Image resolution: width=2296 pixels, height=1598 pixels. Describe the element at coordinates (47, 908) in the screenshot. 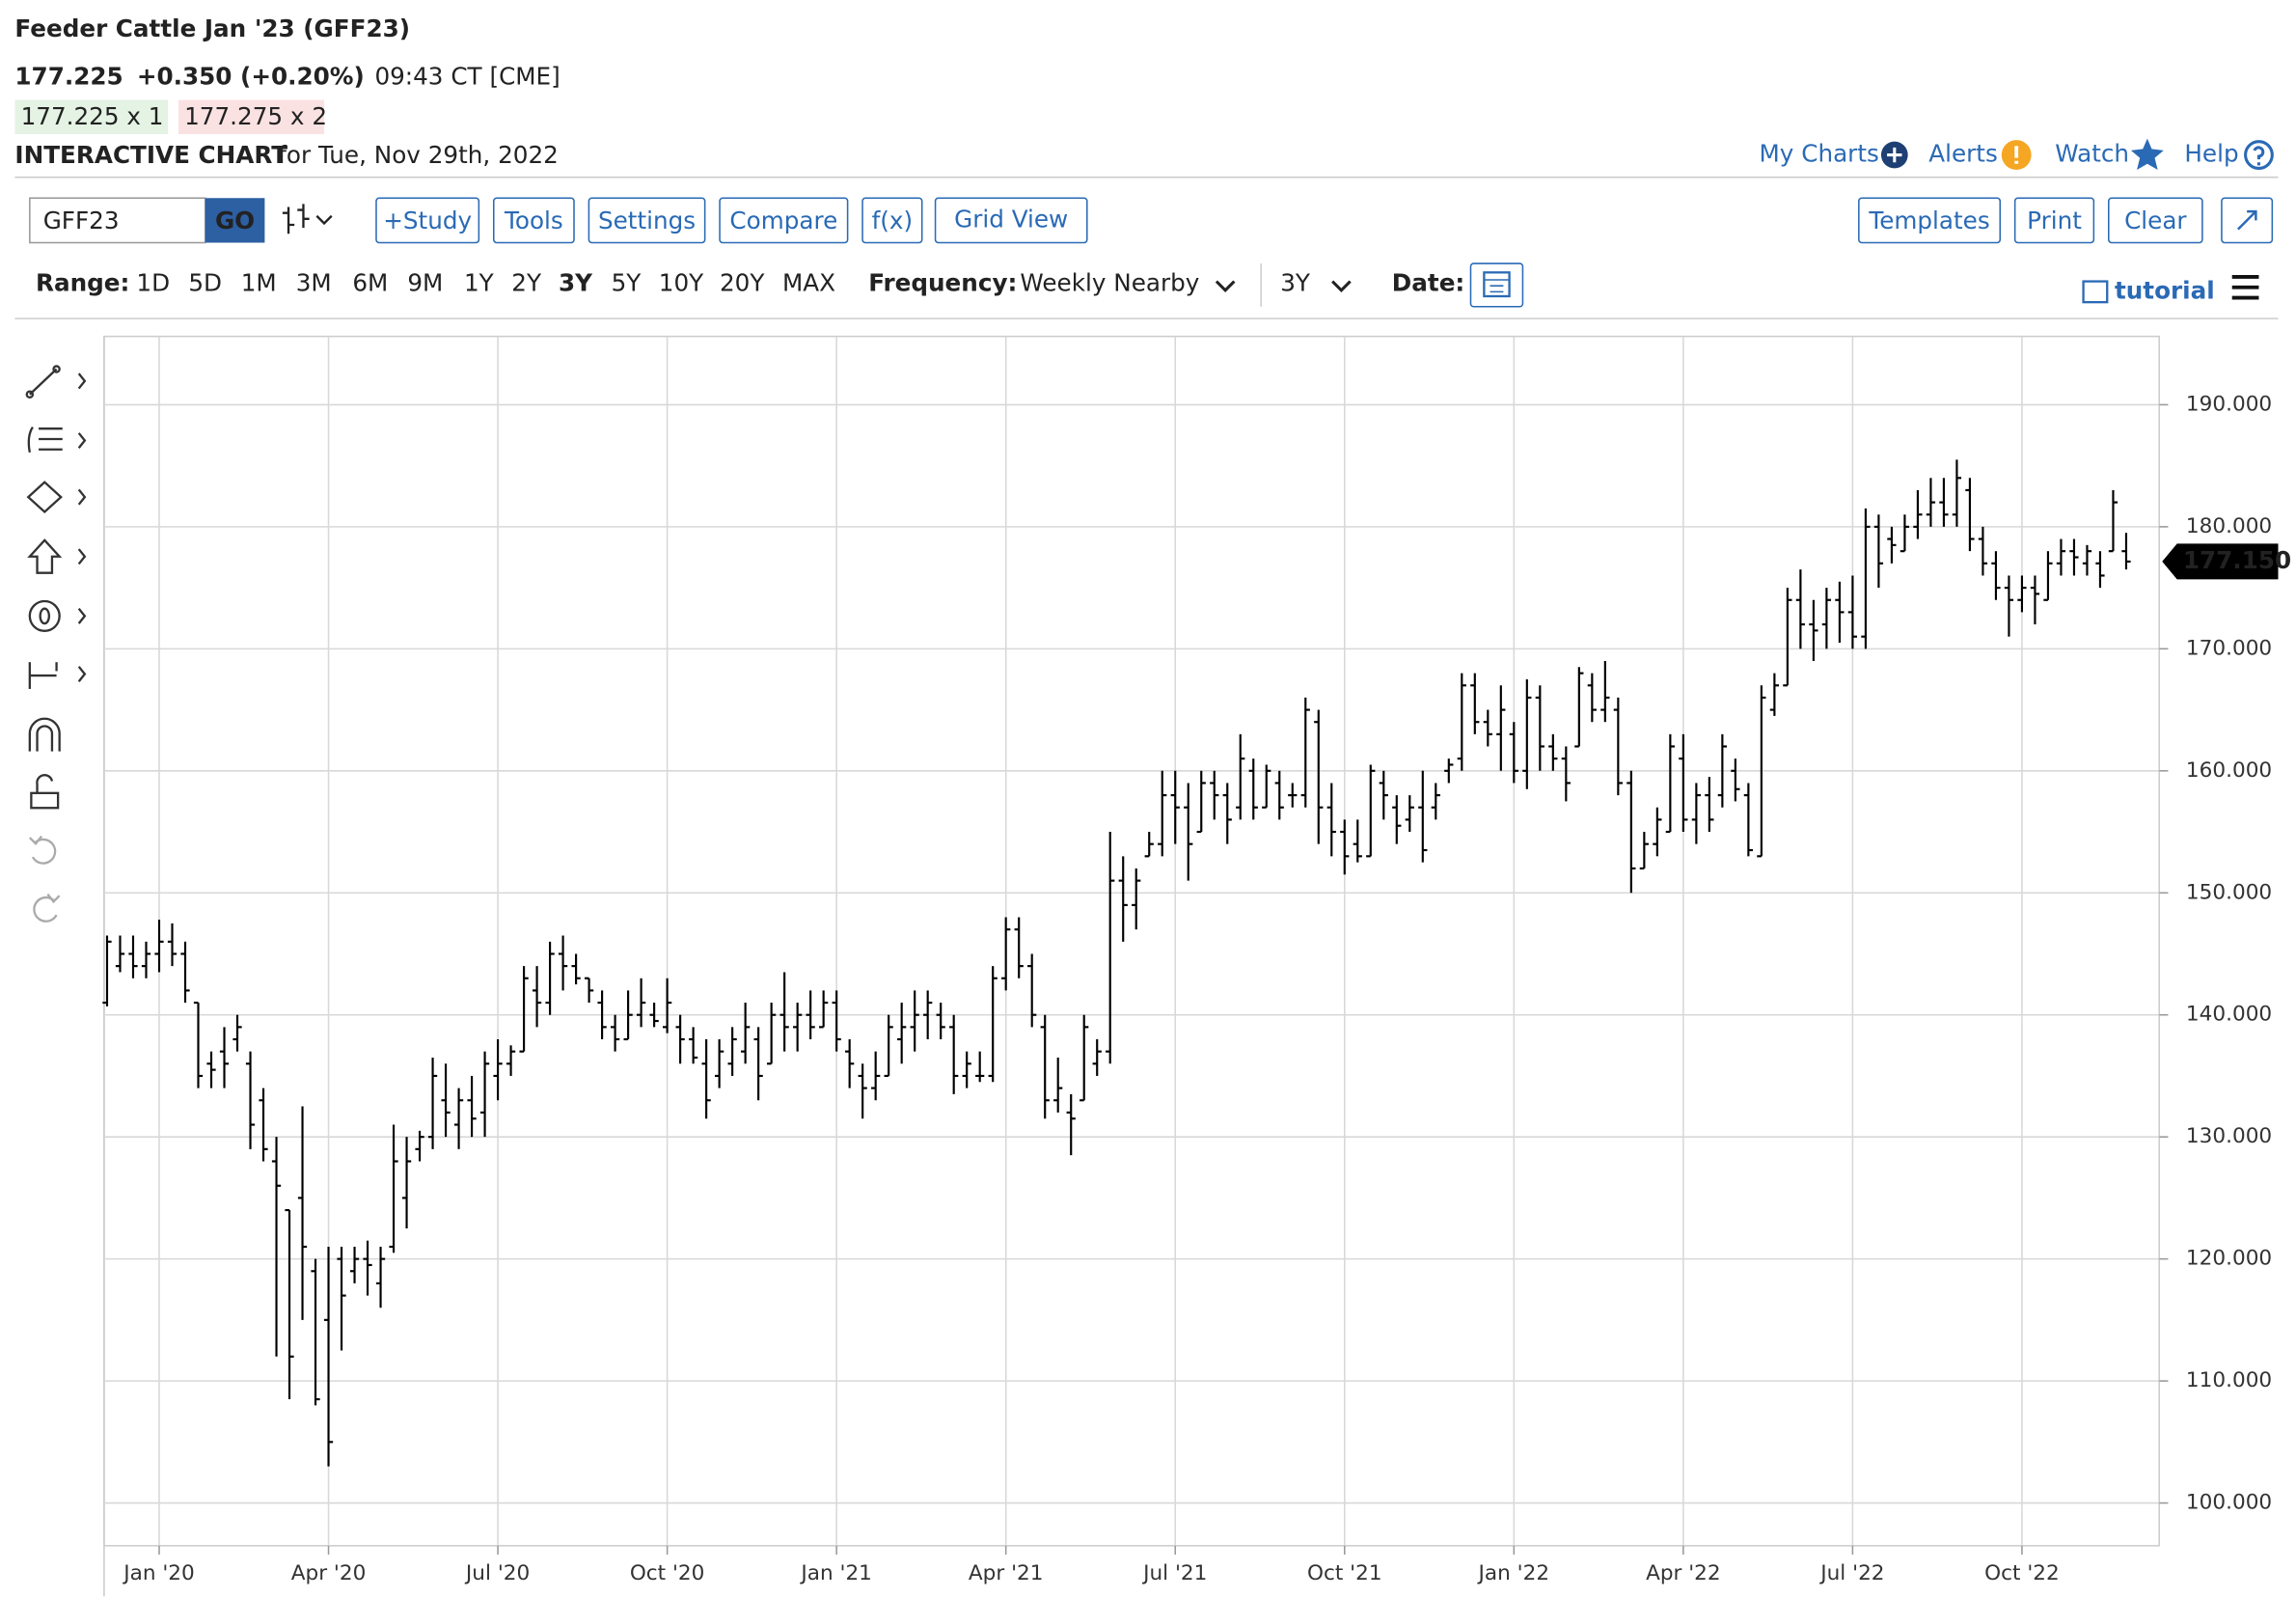

I see `tool-redo` at that location.